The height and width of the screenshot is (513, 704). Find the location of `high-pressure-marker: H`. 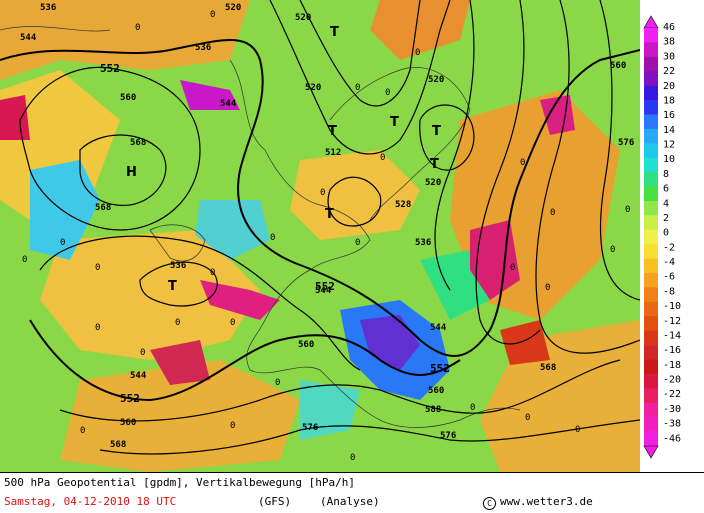

high-pressure-marker: H is located at coordinates (131, 172).